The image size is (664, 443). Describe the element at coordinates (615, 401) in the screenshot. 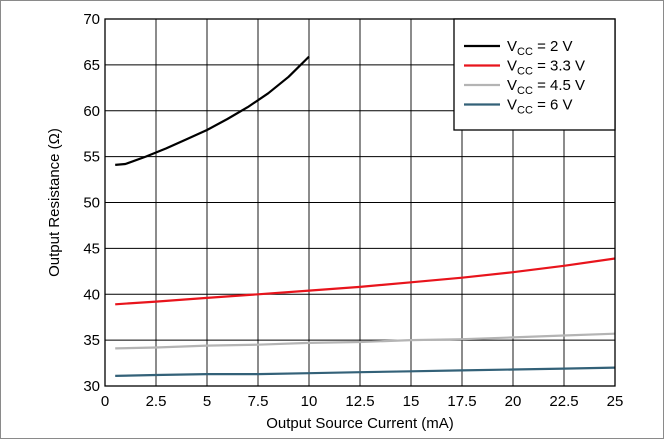

I see `x-tick-label: 25` at that location.